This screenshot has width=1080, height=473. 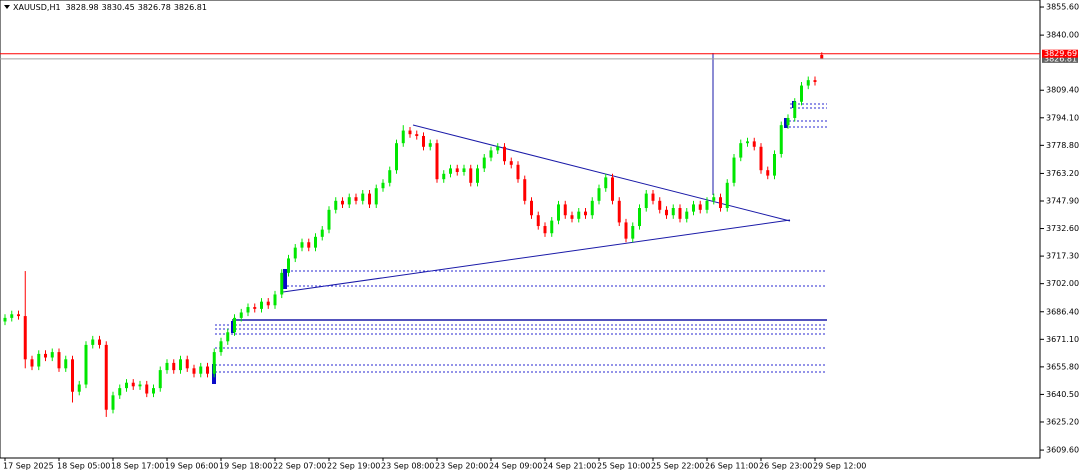 What do you see at coordinates (407, 466) in the screenshot?
I see `x-tick-label: 23 Sep 08:00` at bounding box center [407, 466].